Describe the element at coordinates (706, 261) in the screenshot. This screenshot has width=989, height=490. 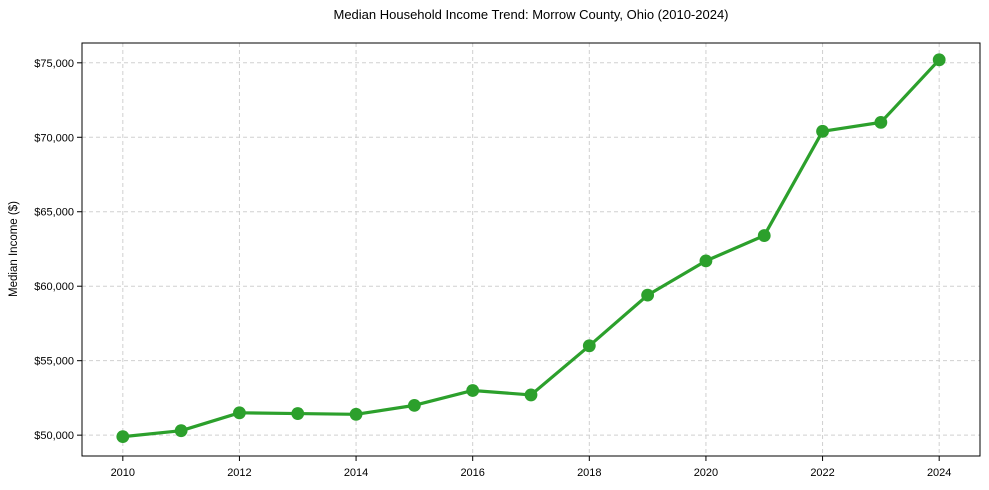
I see `data-point-2020` at that location.